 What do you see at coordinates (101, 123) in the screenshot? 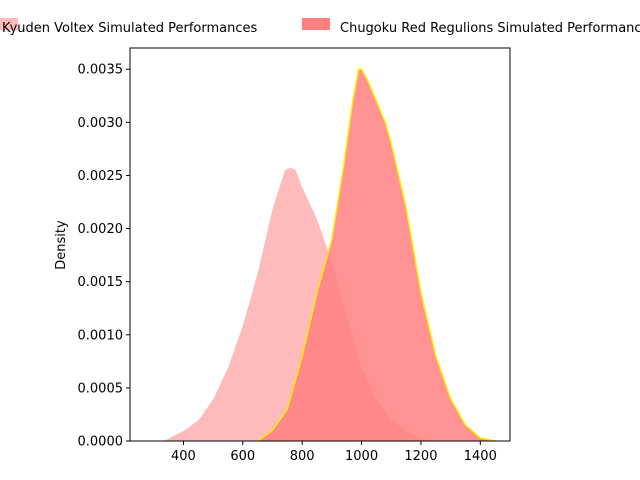
I see `y-tick-label: 0.0030` at bounding box center [101, 123].